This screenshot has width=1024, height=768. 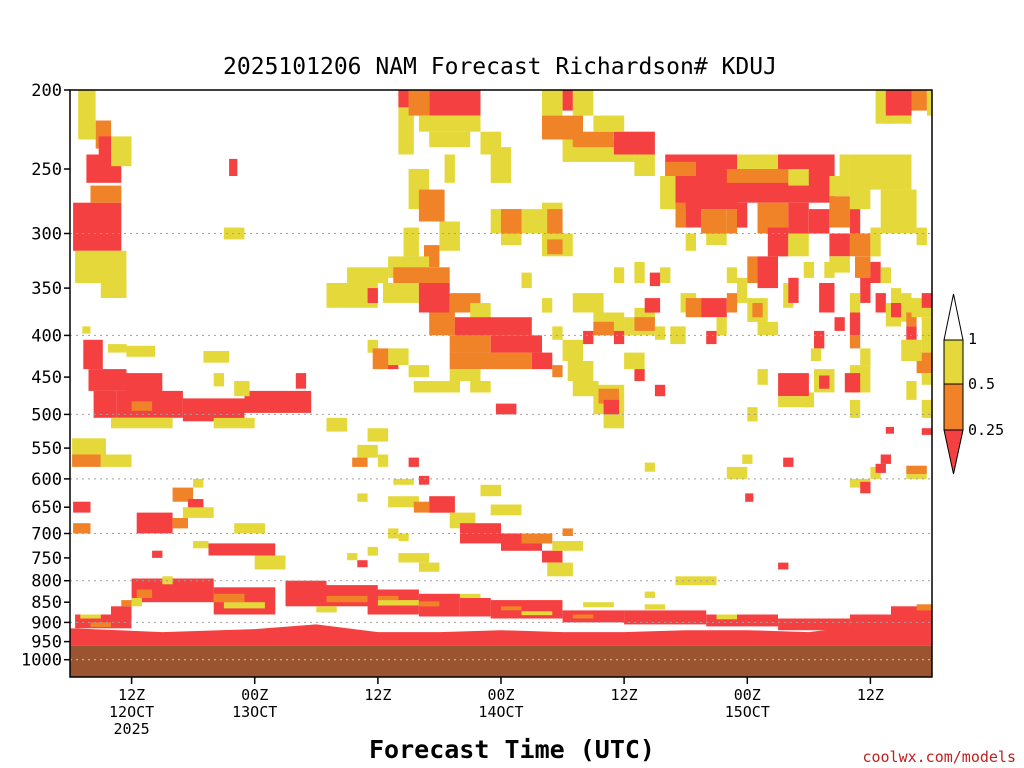 I want to click on y-tick-label-250: 250, so click(x=46, y=170).